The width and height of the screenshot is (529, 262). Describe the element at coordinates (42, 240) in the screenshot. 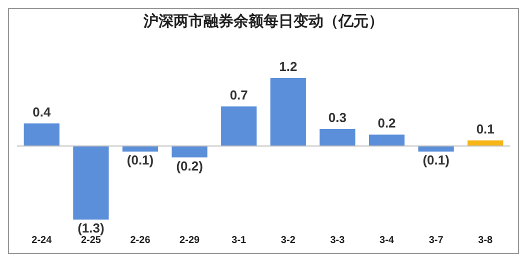

I see `x-tick-label: 2-24` at that location.